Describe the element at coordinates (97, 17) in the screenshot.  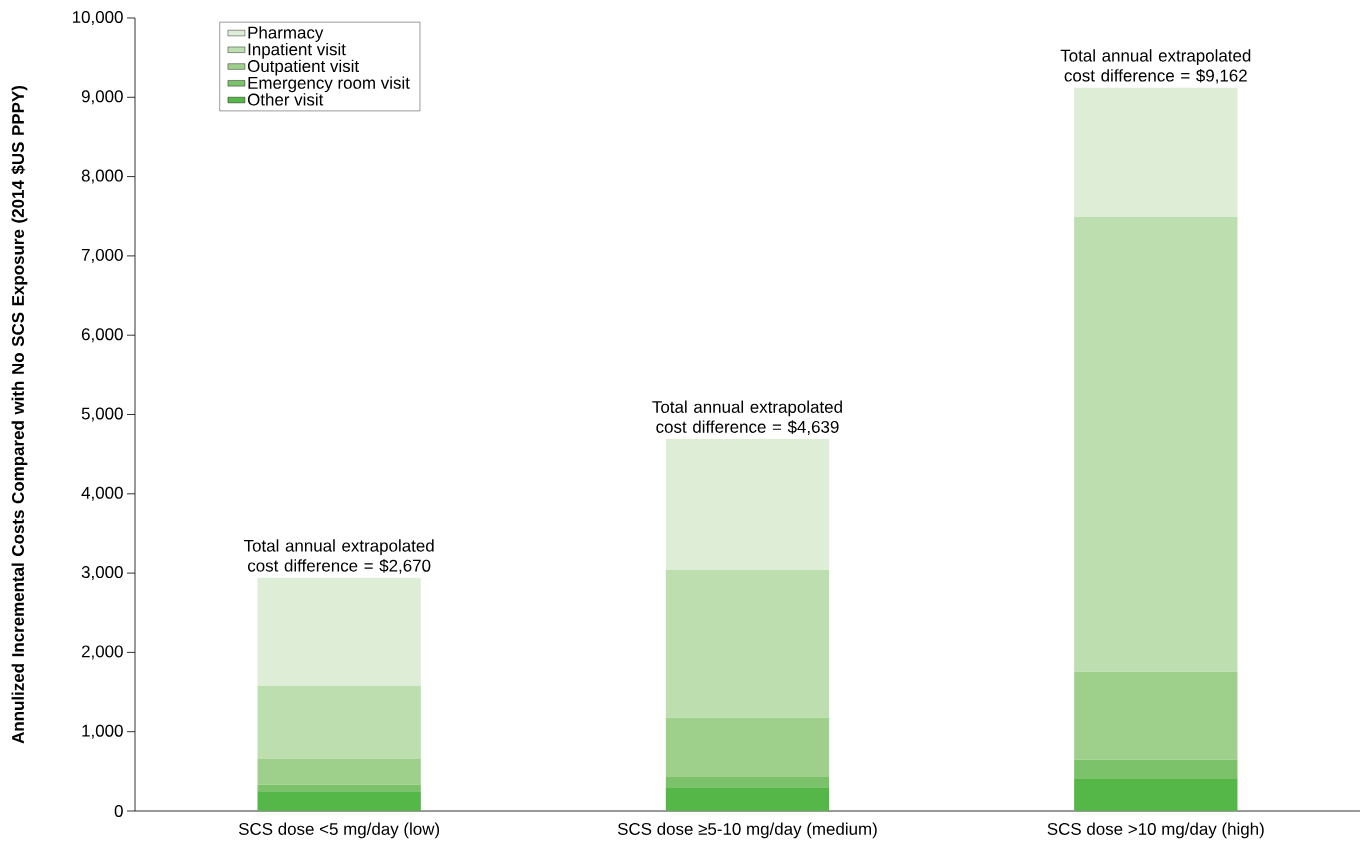
I see `y-tick-label: 10,000` at that location.